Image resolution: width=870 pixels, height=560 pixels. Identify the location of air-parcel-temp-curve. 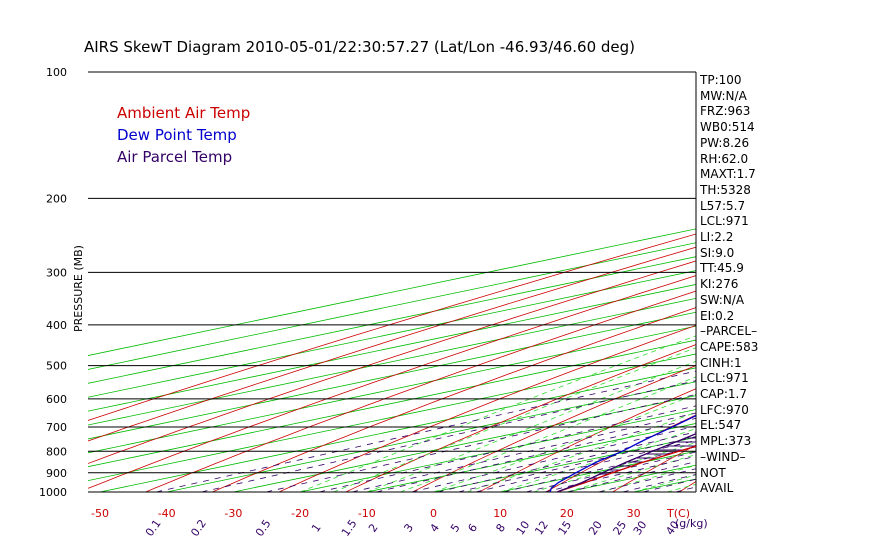
(626, 462).